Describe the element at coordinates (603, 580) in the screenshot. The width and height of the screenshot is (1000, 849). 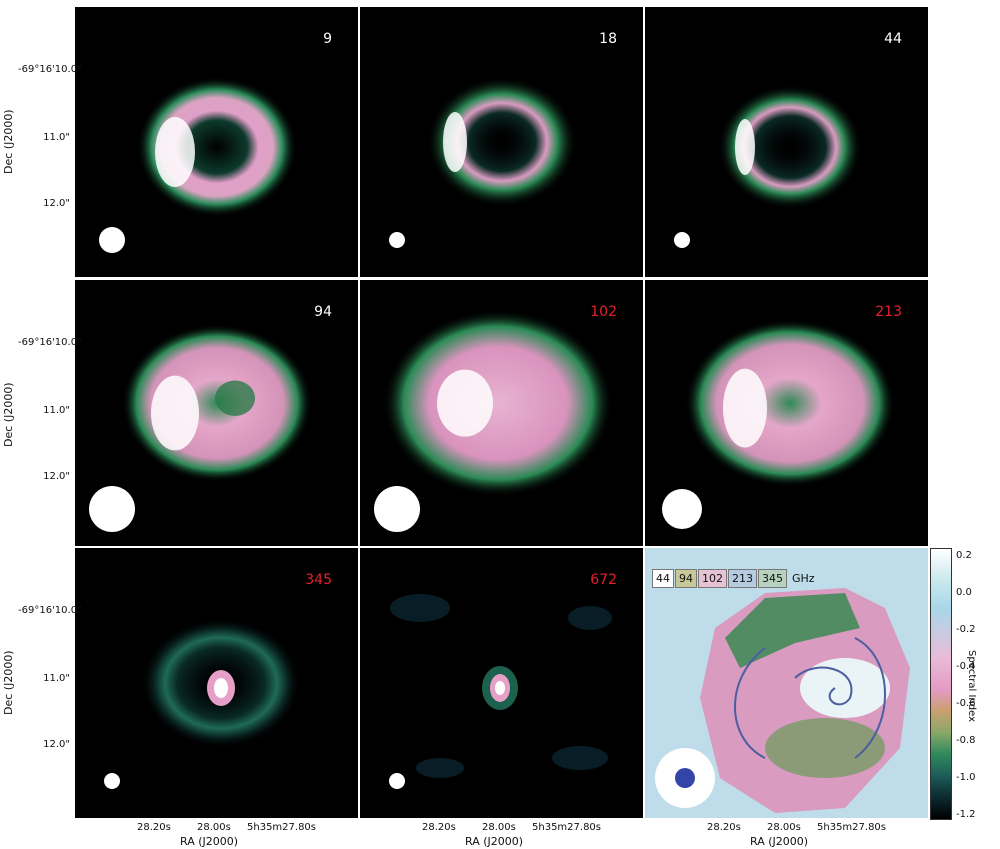
I see `frequency-label: 672` at that location.